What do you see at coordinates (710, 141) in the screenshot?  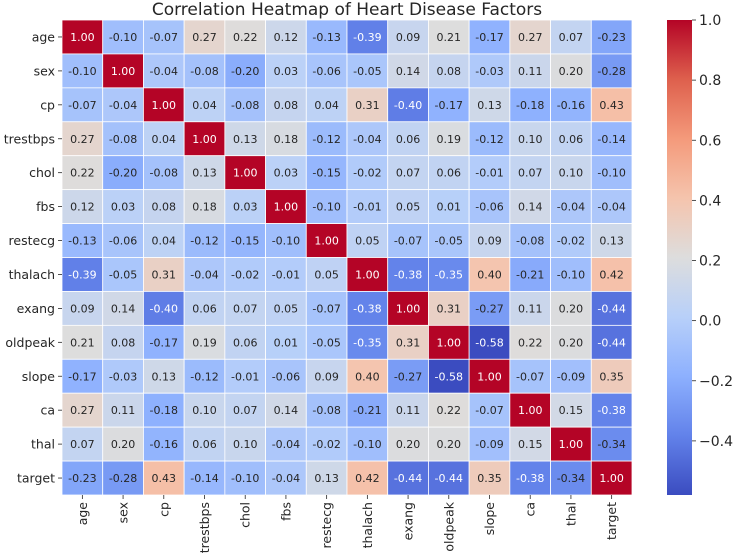 I see `colorbar-tick-label: 0.6` at bounding box center [710, 141].